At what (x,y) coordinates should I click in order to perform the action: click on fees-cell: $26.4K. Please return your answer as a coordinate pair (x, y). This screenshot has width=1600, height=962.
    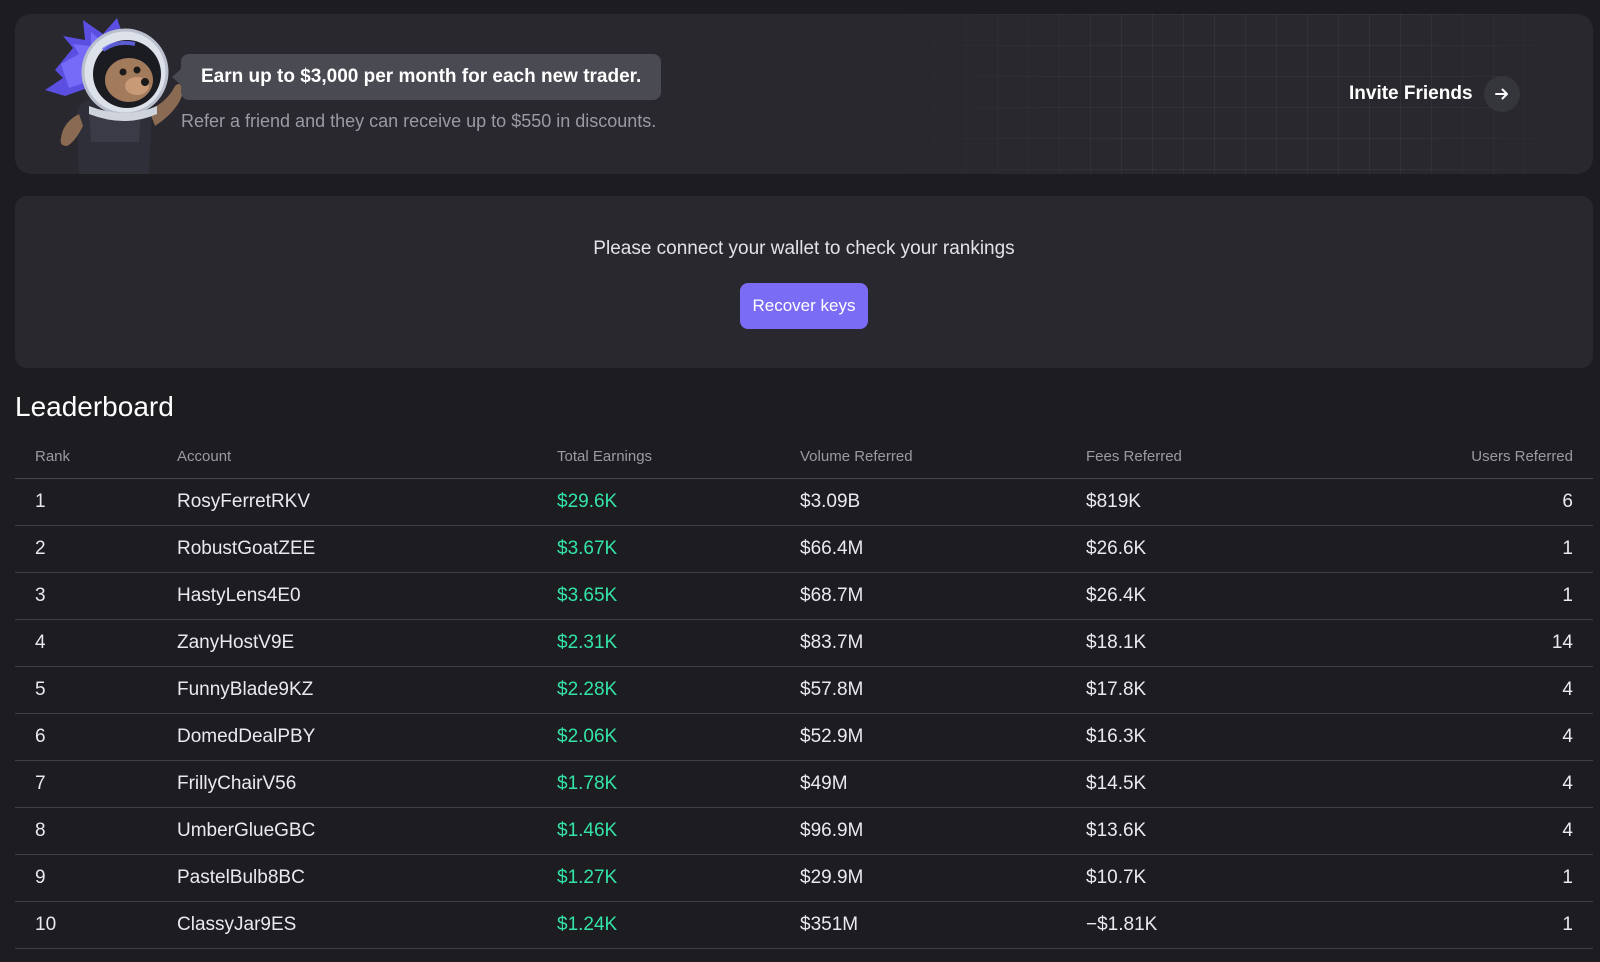
    Looking at the image, I should click on (1239, 596).